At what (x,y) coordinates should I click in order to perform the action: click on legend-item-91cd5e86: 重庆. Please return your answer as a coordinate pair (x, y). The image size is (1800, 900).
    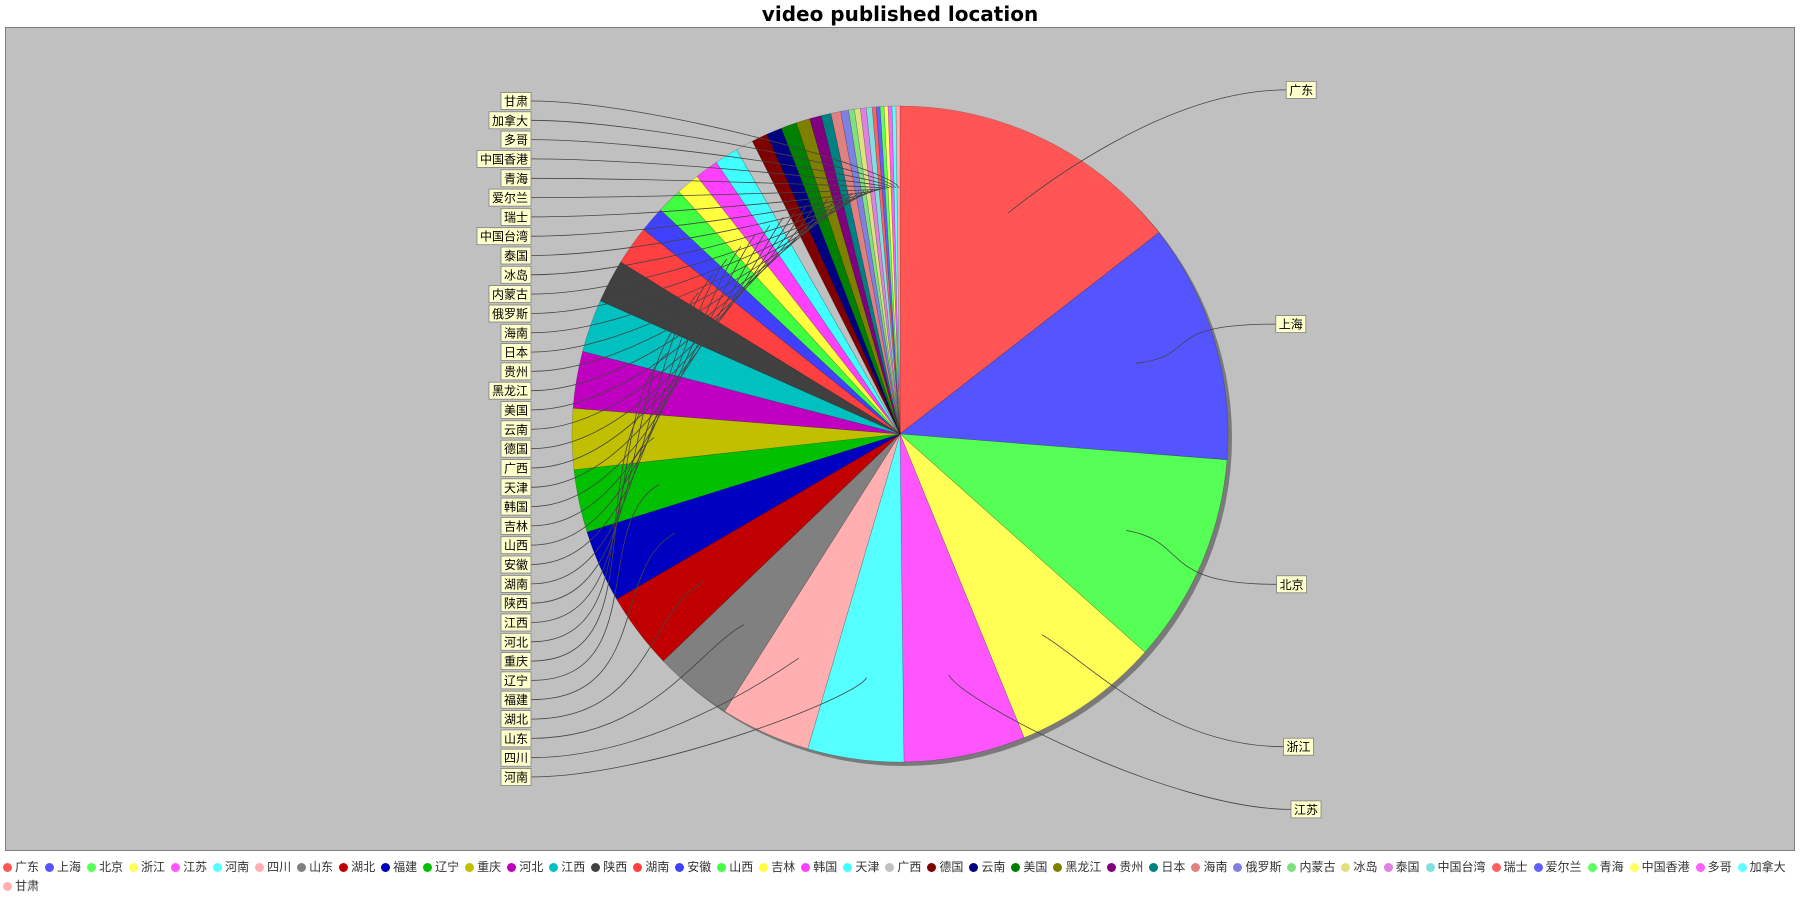
    Looking at the image, I should click on (483, 867).